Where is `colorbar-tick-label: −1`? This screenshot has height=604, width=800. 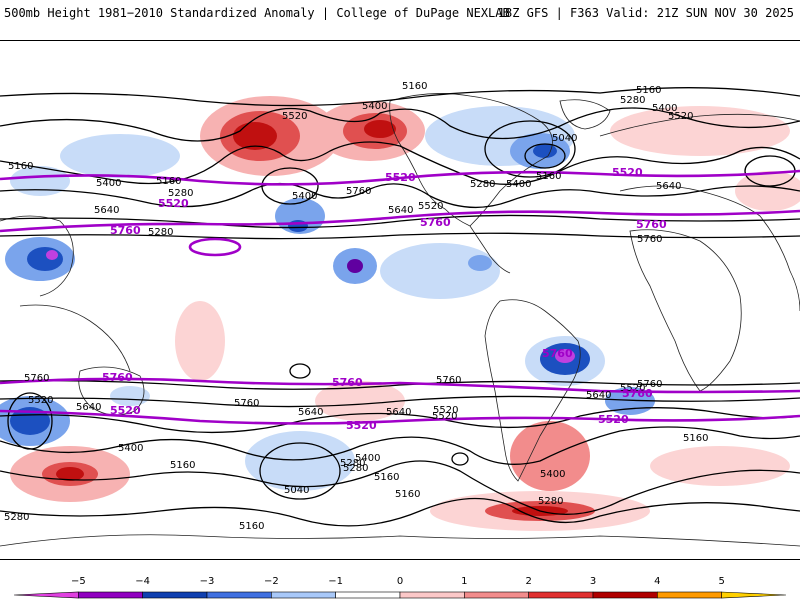 colorbar-tick-label: −1 is located at coordinates (335, 581).